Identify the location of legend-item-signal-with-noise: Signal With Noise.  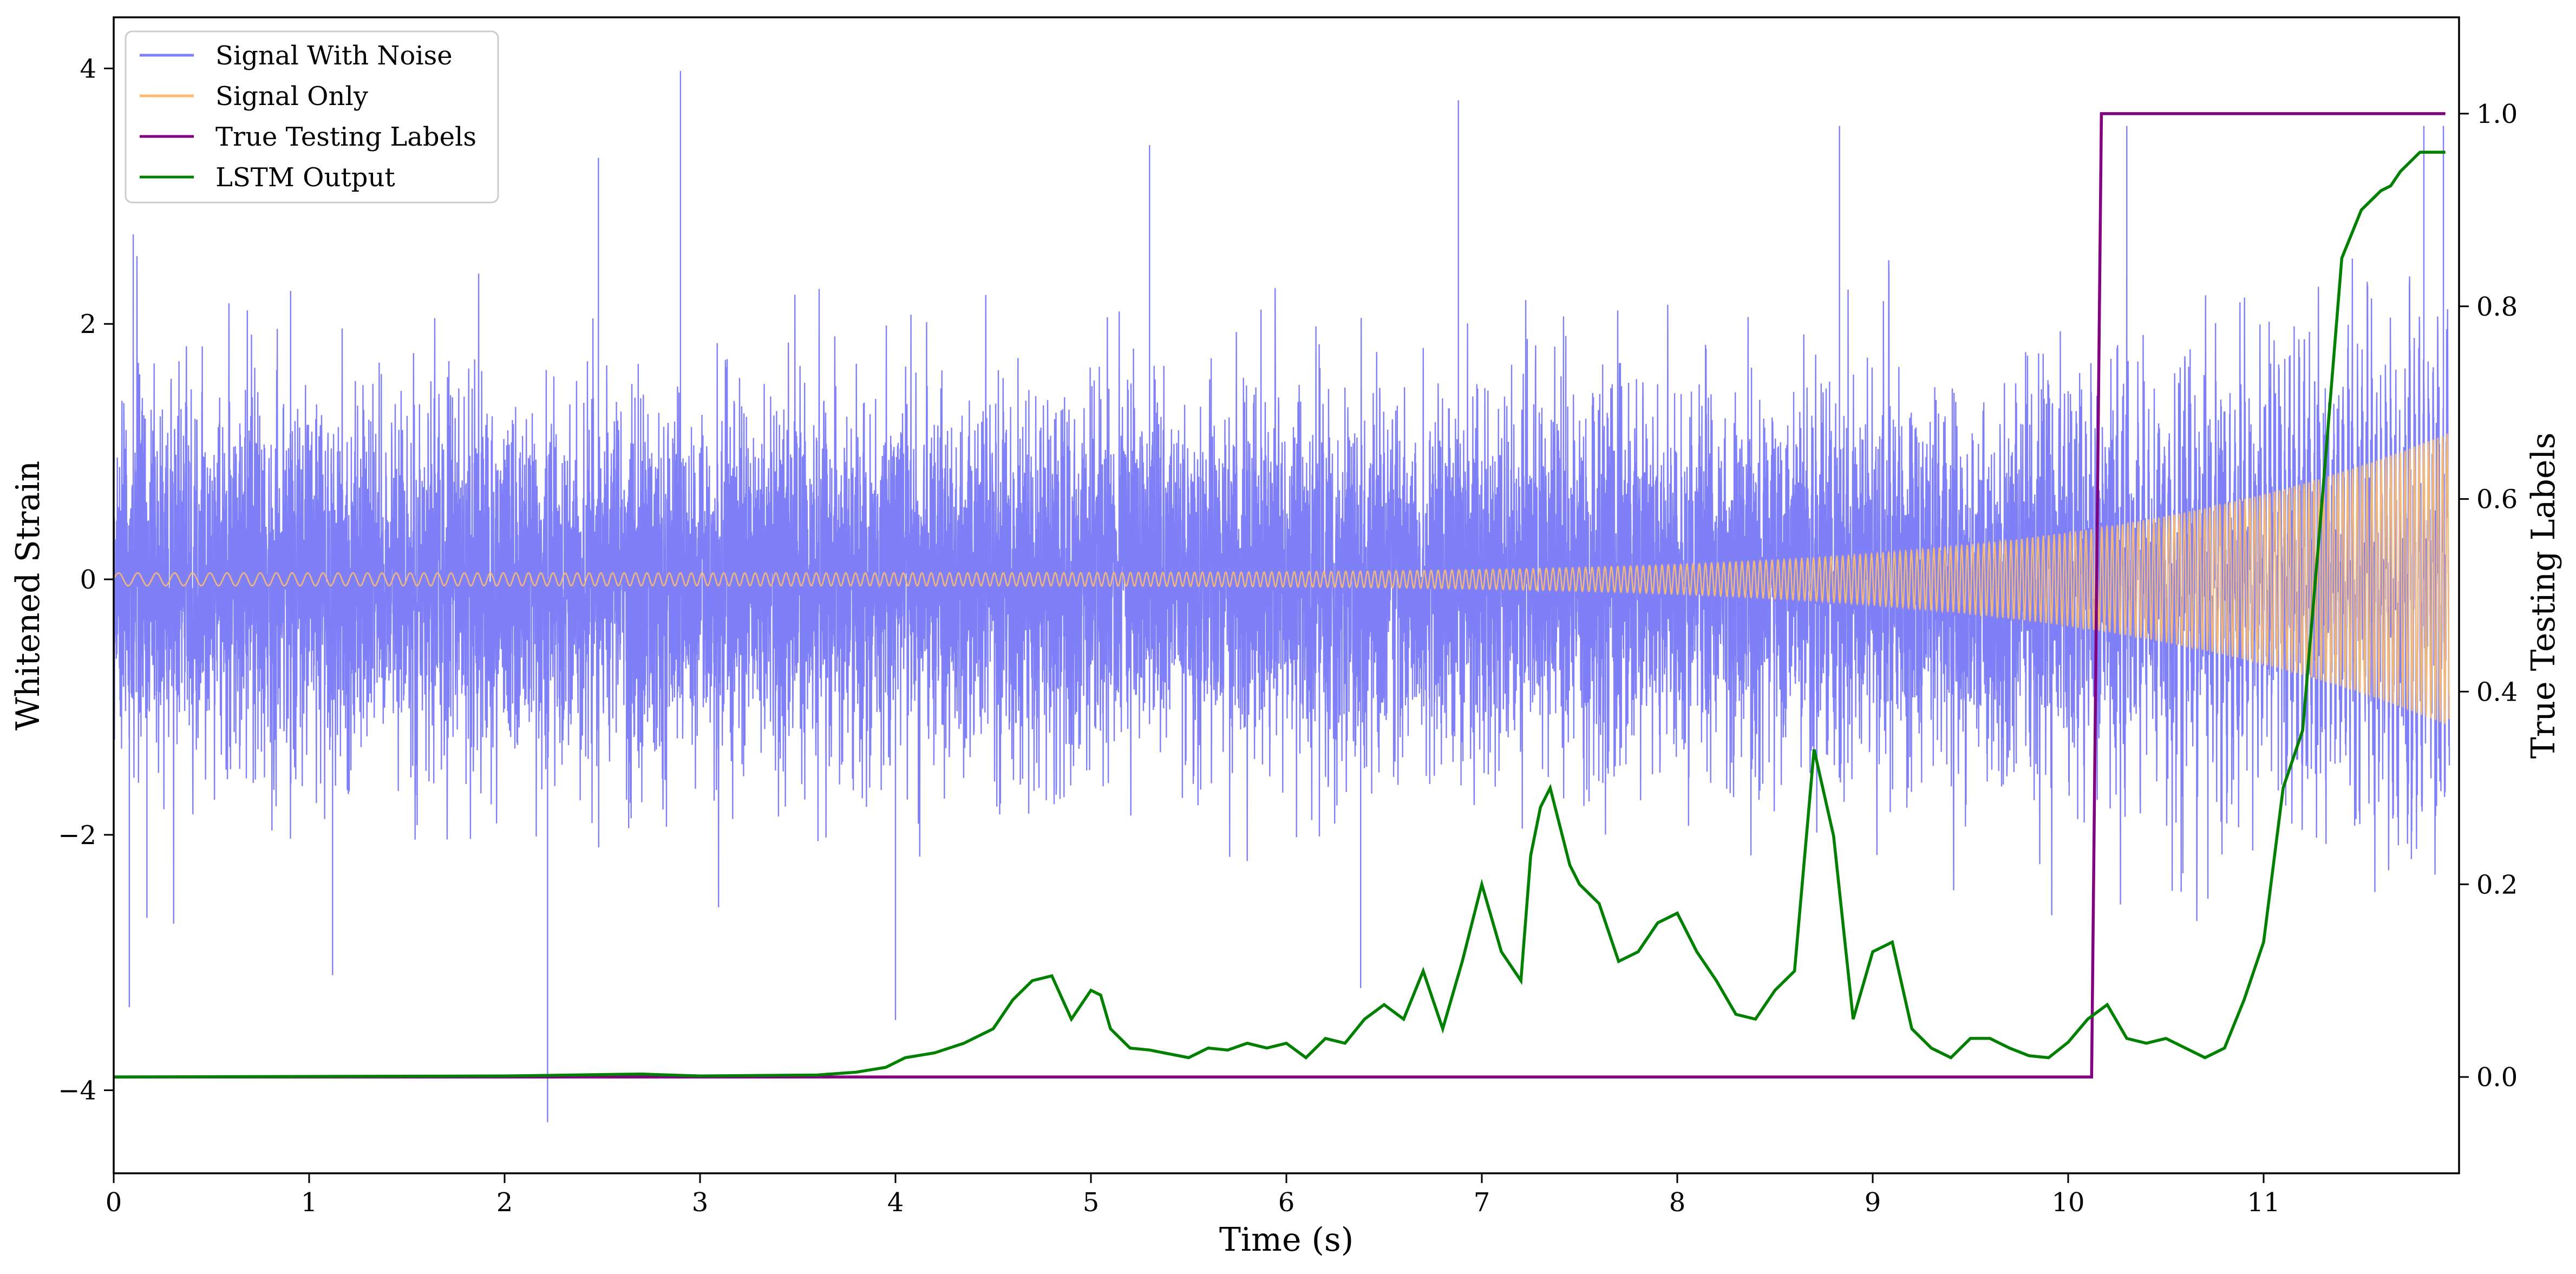
(296, 56).